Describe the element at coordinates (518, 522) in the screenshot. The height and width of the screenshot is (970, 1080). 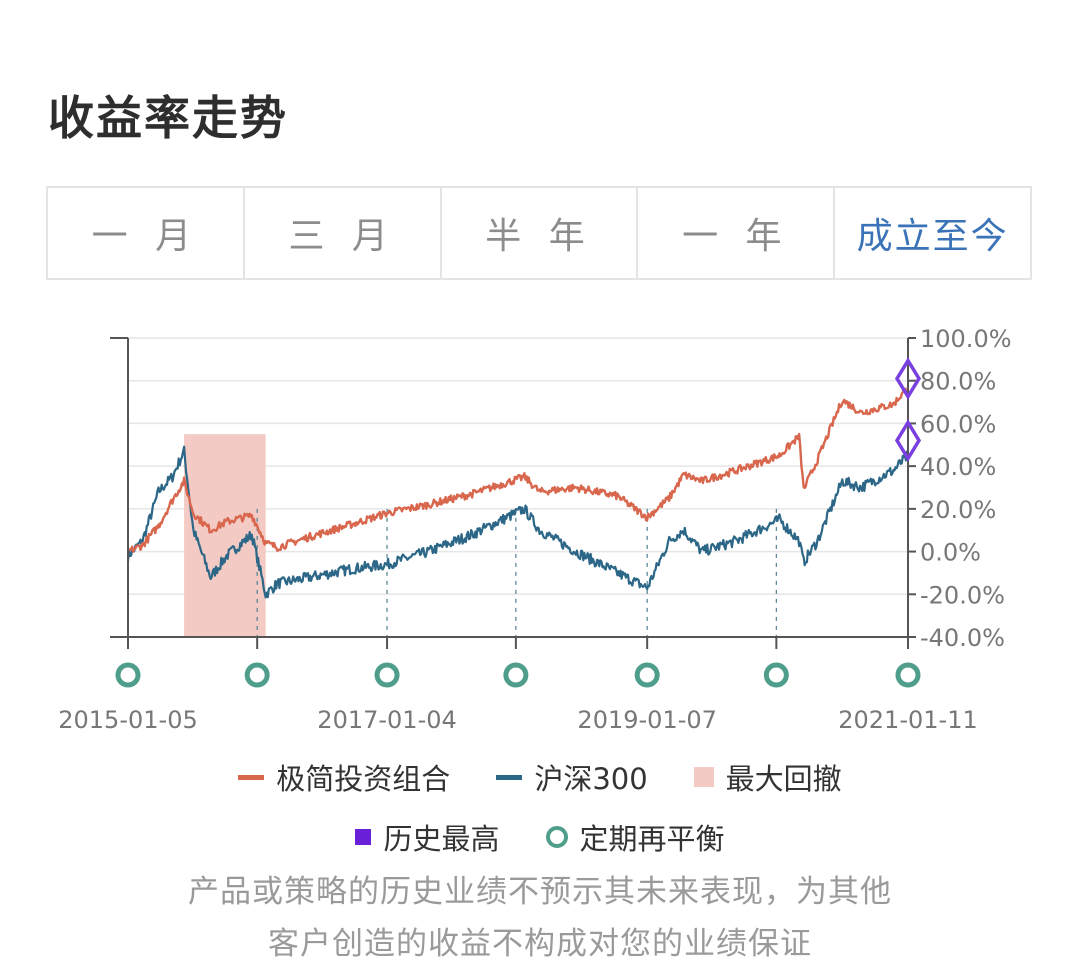
I see `index-series-line` at that location.